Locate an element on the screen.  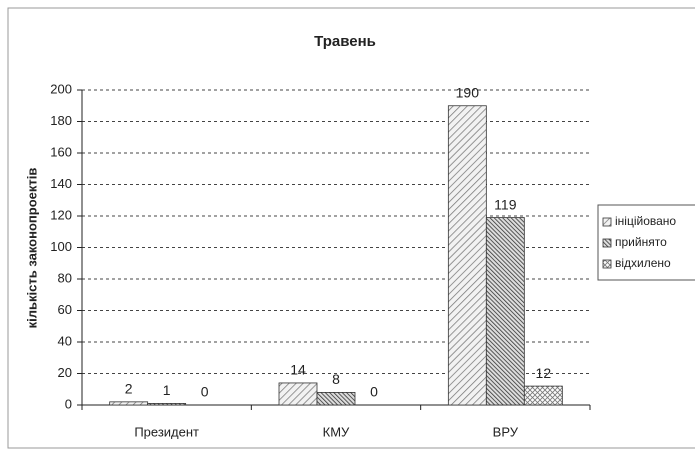
y-tick-label: 160 is located at coordinates (61, 151).